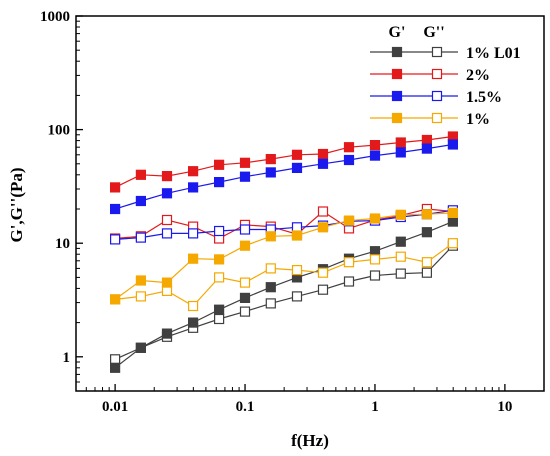  I want to click on y-tick-label: 1, so click(67, 358).